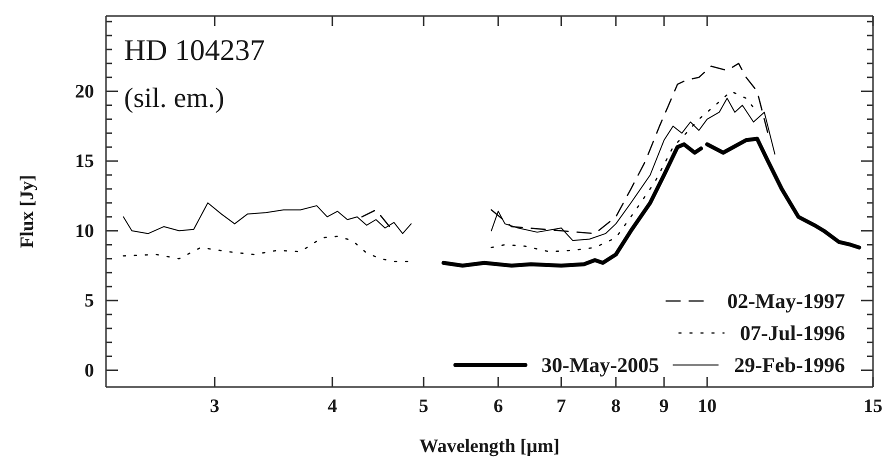  I want to click on x-tick-label: 3, so click(215, 407).